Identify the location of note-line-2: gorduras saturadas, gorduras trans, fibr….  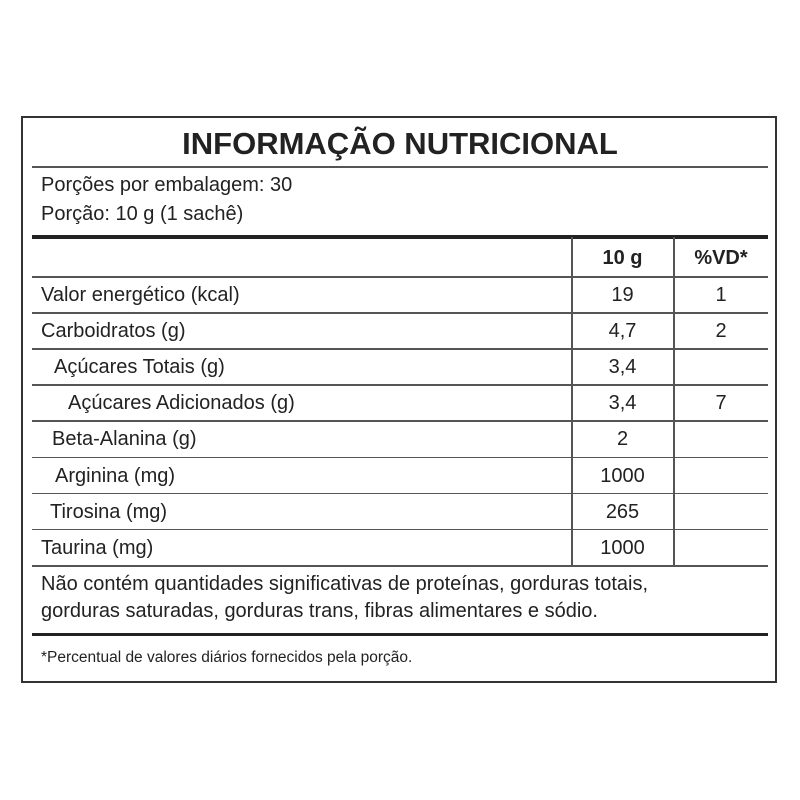
(319, 611).